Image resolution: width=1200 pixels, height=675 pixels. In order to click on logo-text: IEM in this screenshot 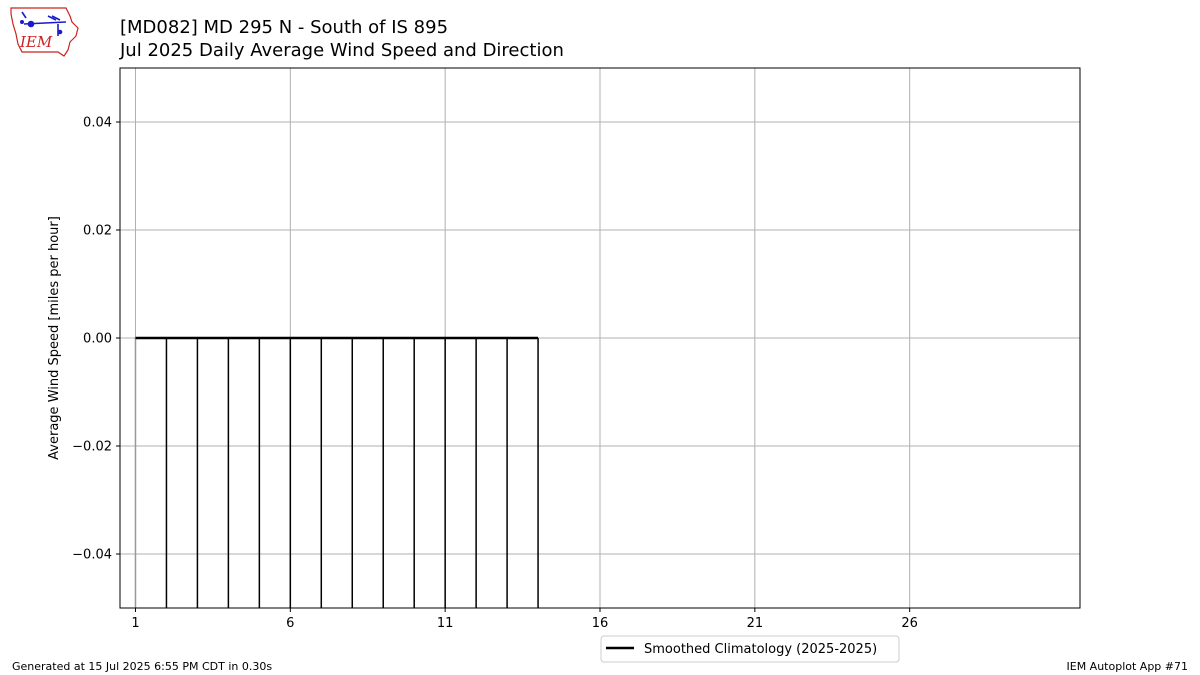, I will do `click(36, 42)`.